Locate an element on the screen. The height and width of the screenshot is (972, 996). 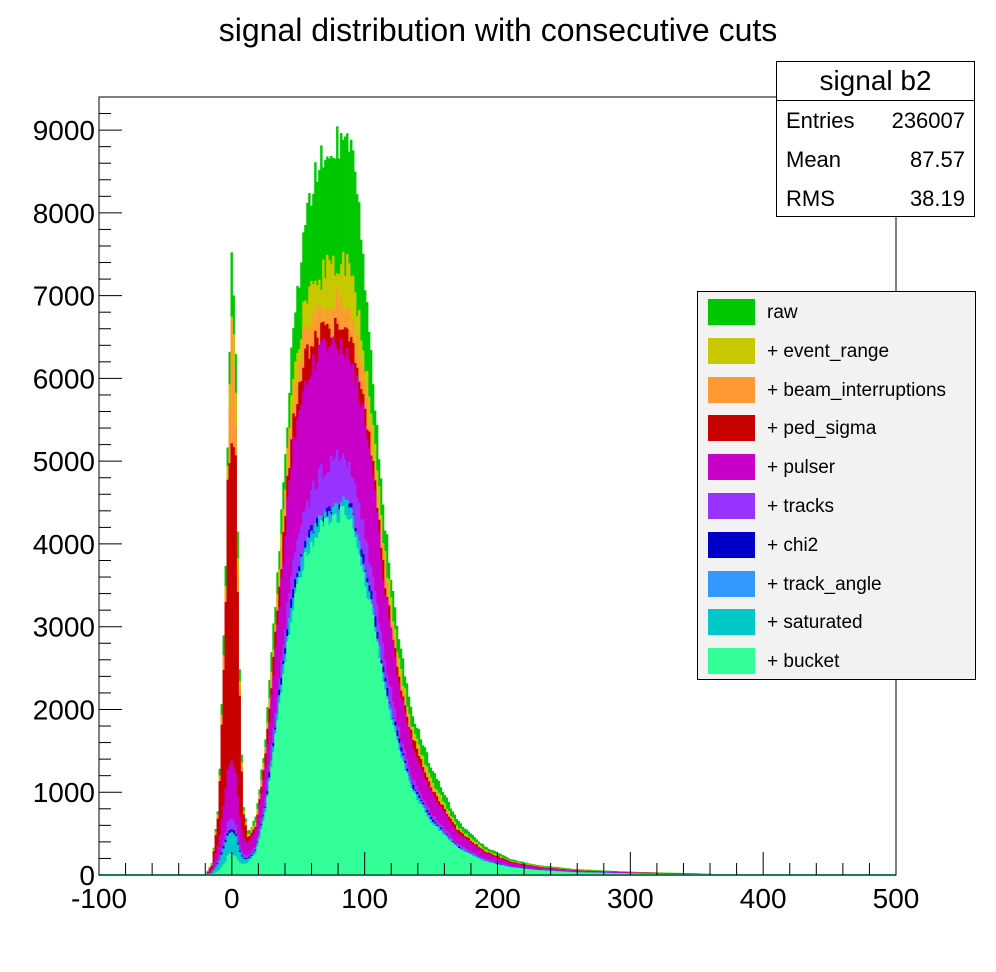
legend-label: + pulser is located at coordinates (801, 468).